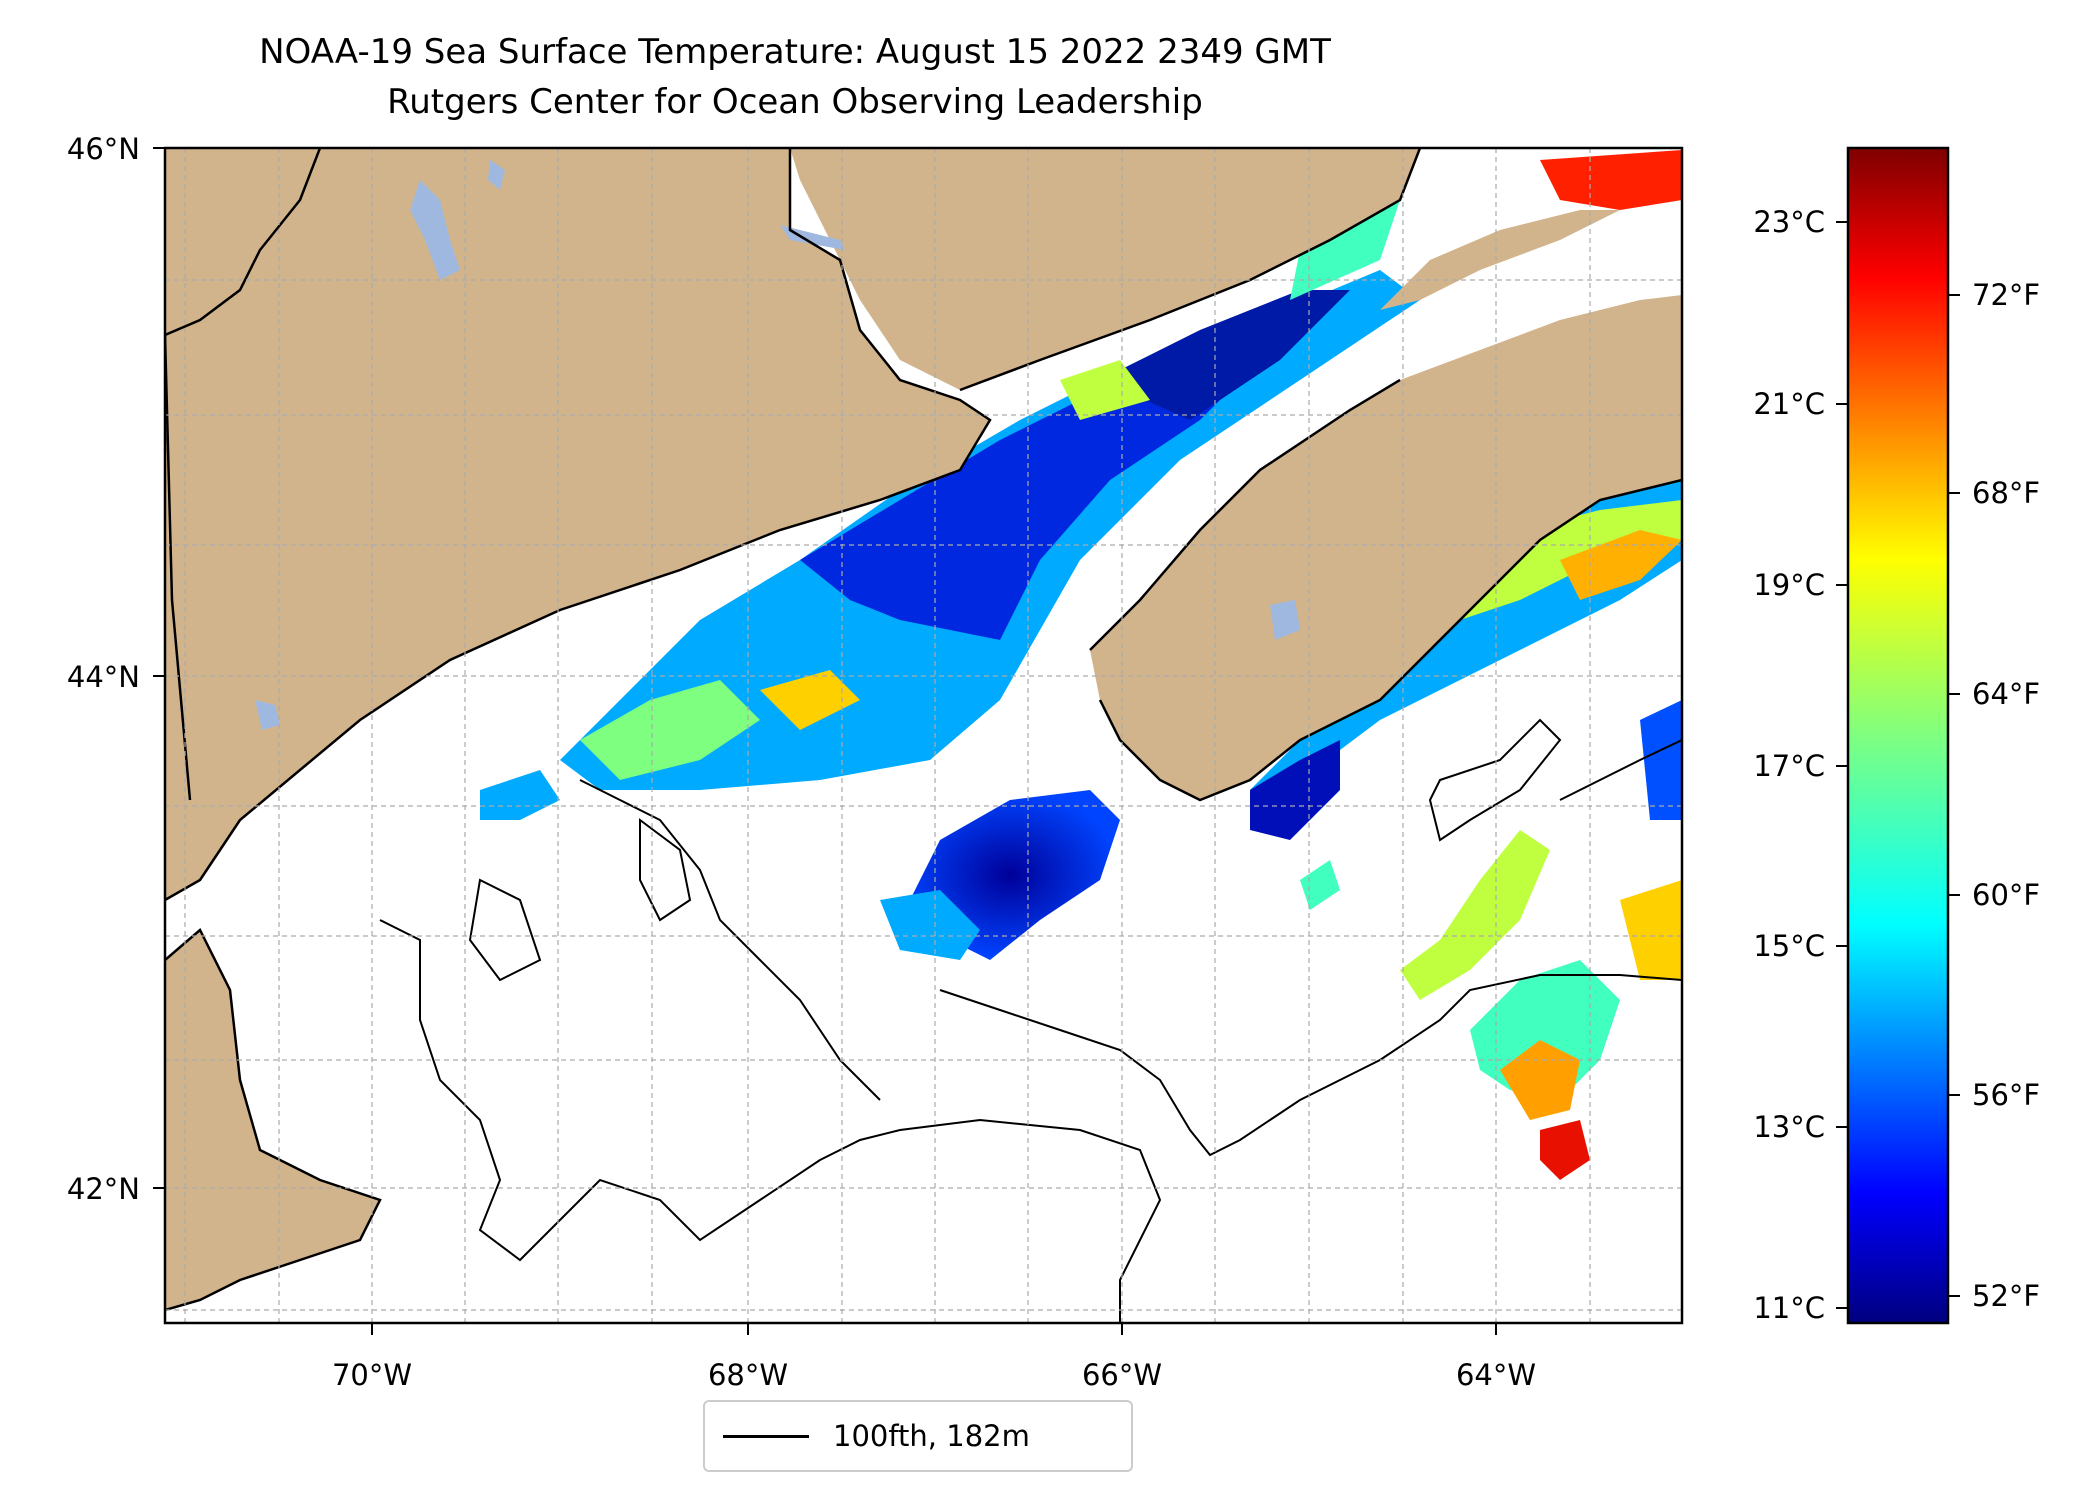  I want to click on sst-coastal-warm, so click(670, 730).